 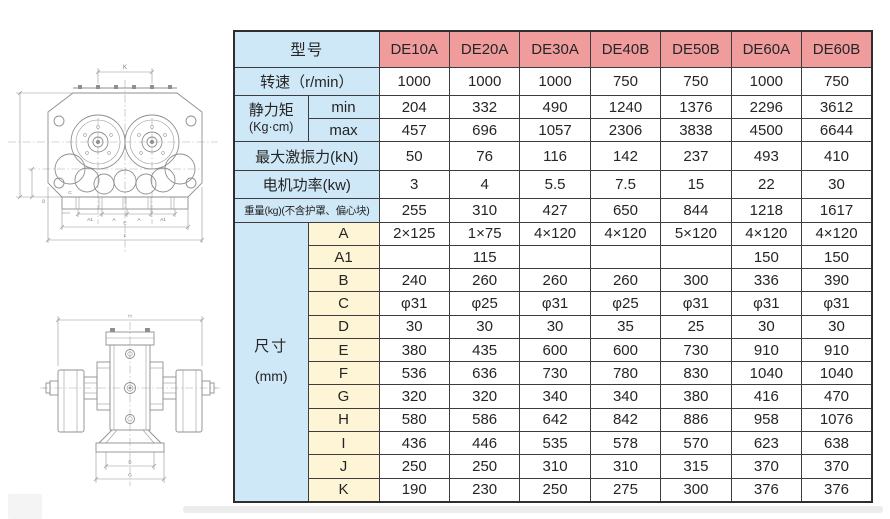 What do you see at coordinates (696, 466) in the screenshot?
I see `data-cell: 315` at bounding box center [696, 466].